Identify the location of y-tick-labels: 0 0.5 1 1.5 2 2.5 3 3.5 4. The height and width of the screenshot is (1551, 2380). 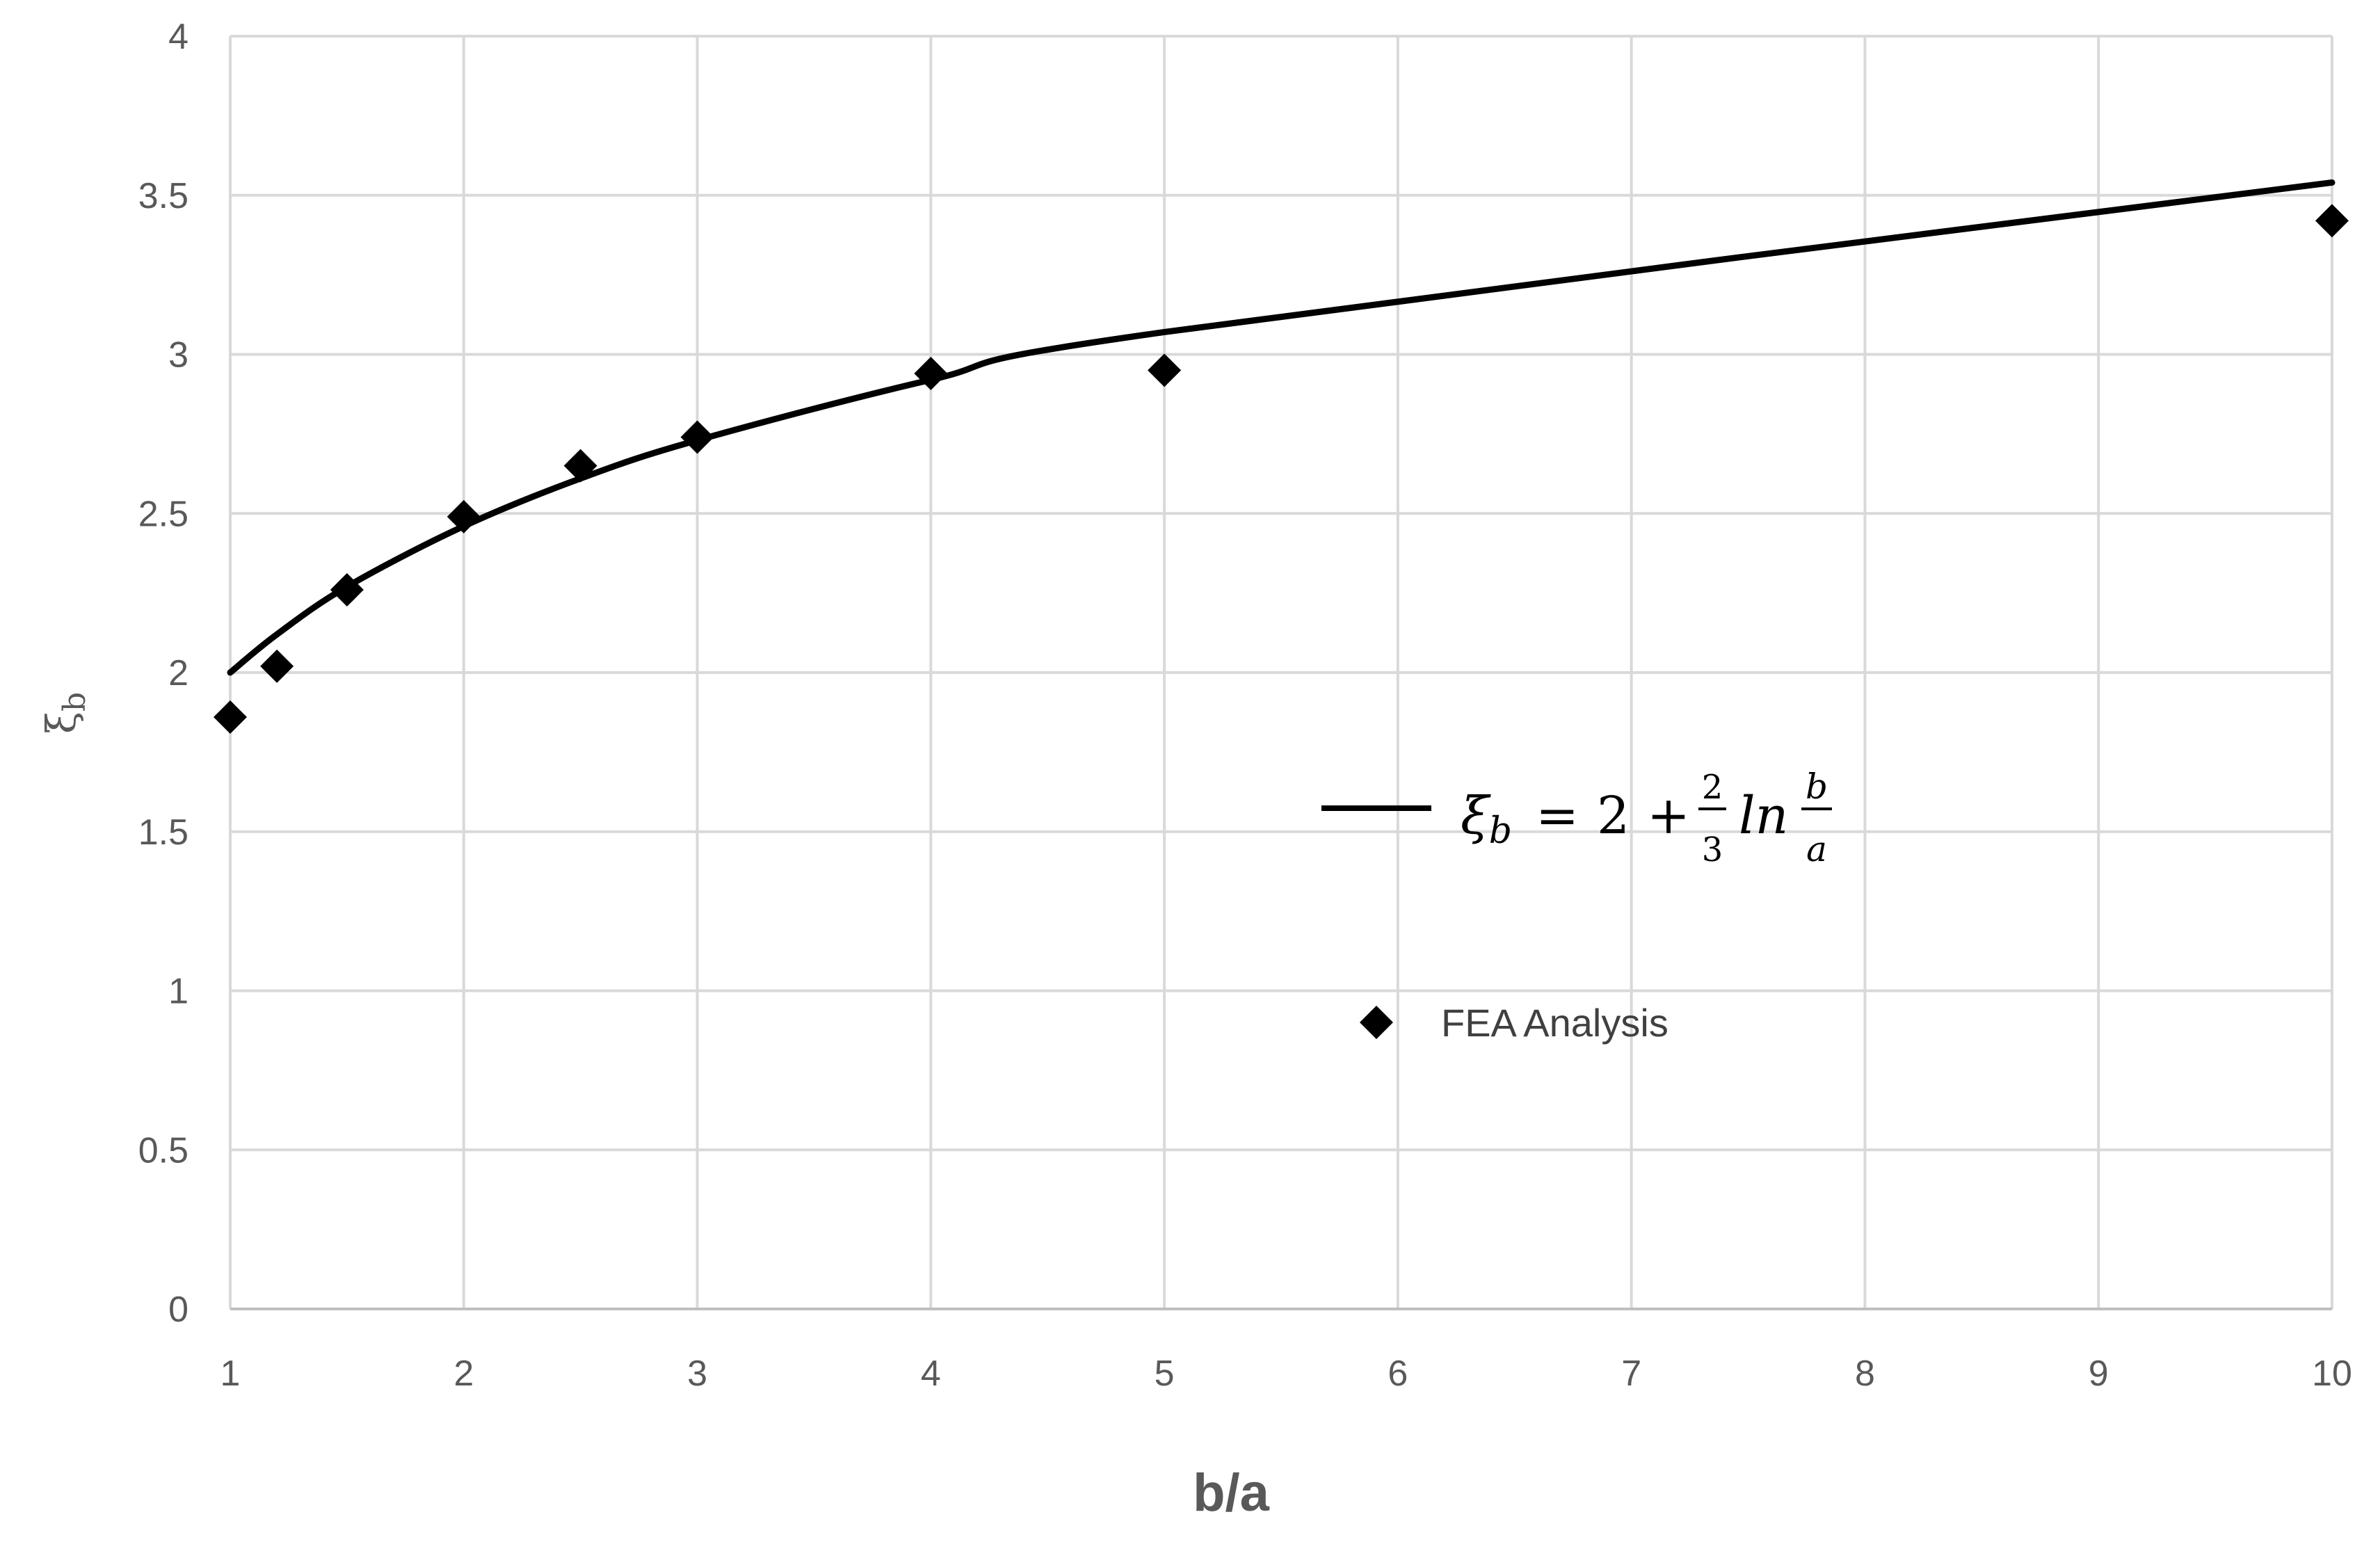
(163, 673).